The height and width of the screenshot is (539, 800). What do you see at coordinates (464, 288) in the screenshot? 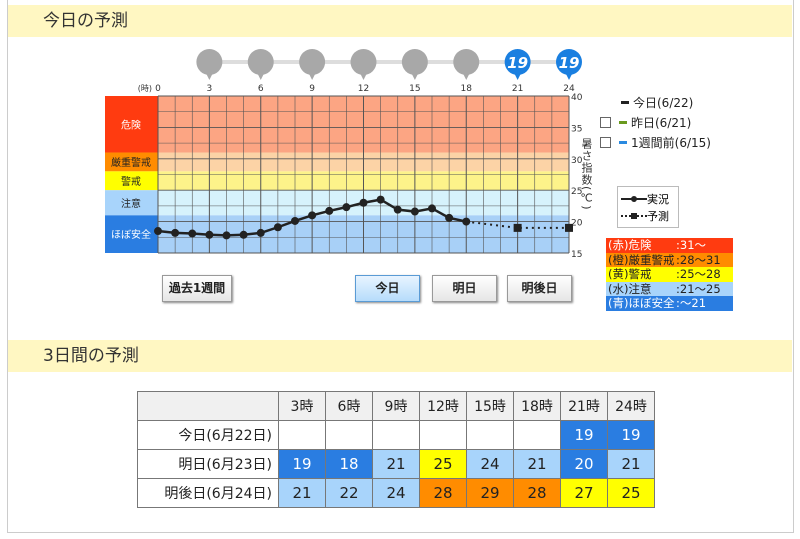
I see `tomorrow-button: 明日` at bounding box center [464, 288].